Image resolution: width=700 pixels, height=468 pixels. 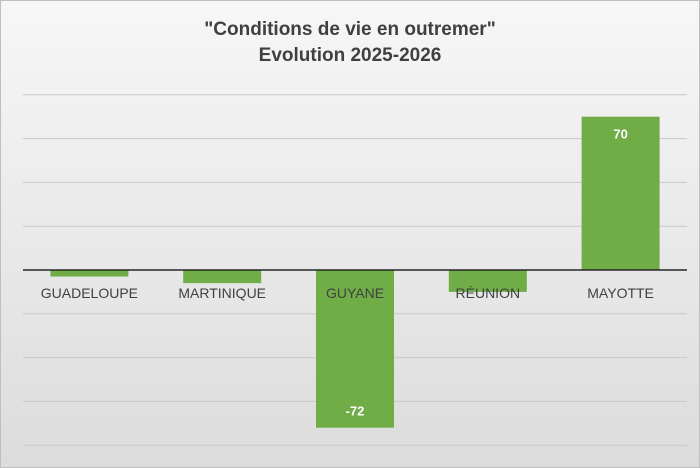 I want to click on bar-réunion, so click(x=487, y=281).